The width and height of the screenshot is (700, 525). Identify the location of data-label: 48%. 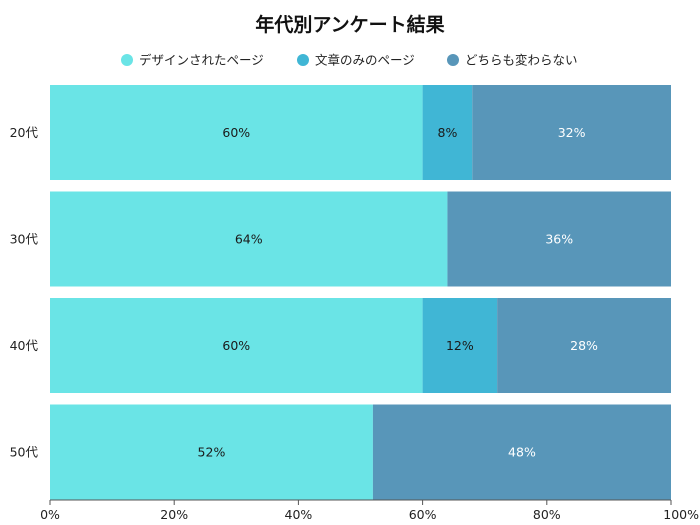
(522, 452).